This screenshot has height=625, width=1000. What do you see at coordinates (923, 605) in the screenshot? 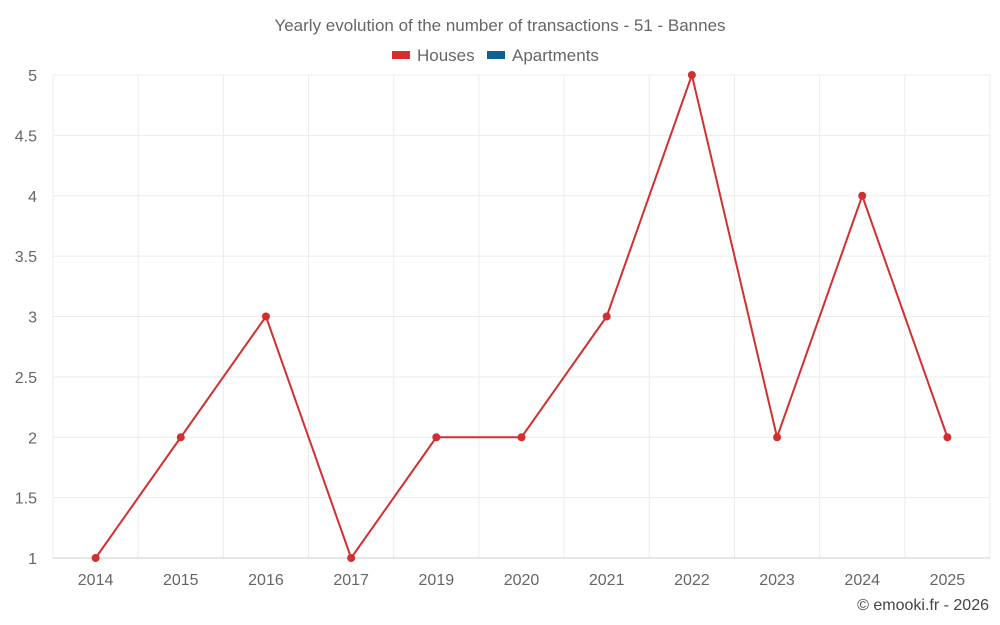
I see `credit-text: © emooki.fr - 2026` at bounding box center [923, 605].